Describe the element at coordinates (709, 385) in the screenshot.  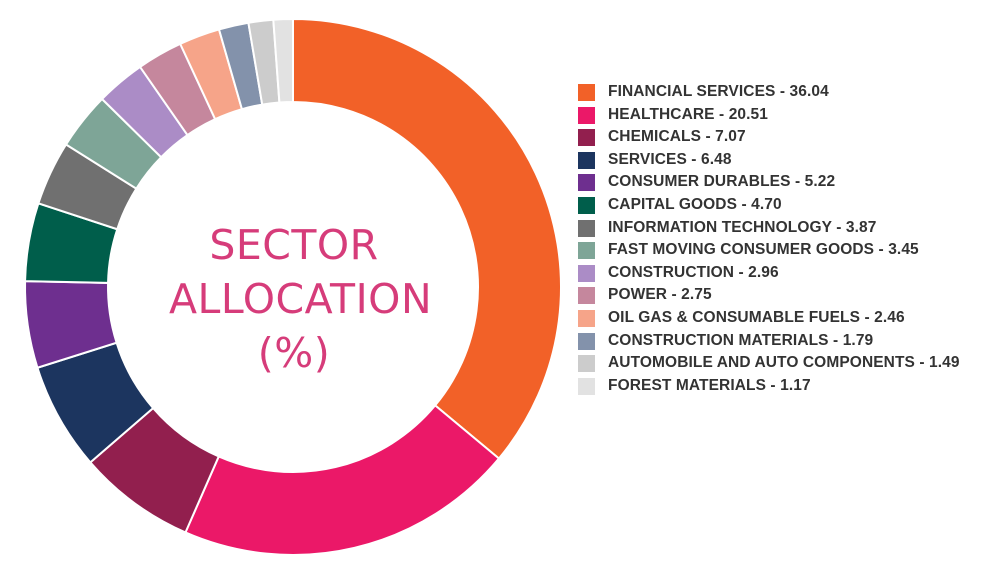
I see `legend-label: FOREST MATERIALS - 1.17` at that location.